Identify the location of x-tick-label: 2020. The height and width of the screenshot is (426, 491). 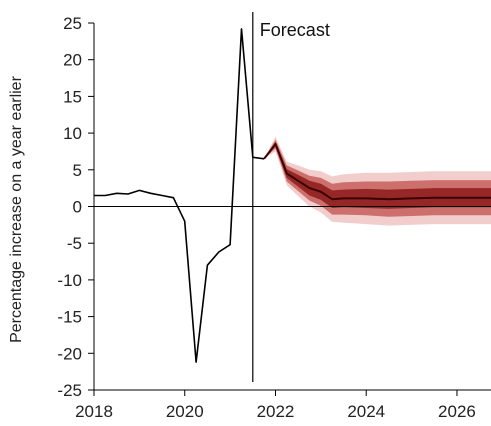
(185, 411).